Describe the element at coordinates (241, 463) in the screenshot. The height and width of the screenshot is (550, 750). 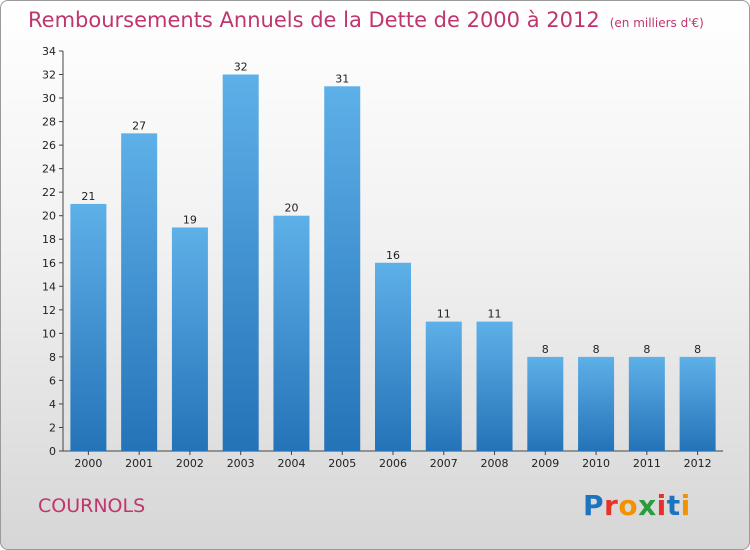
I see `x-tick-label: 2003` at that location.